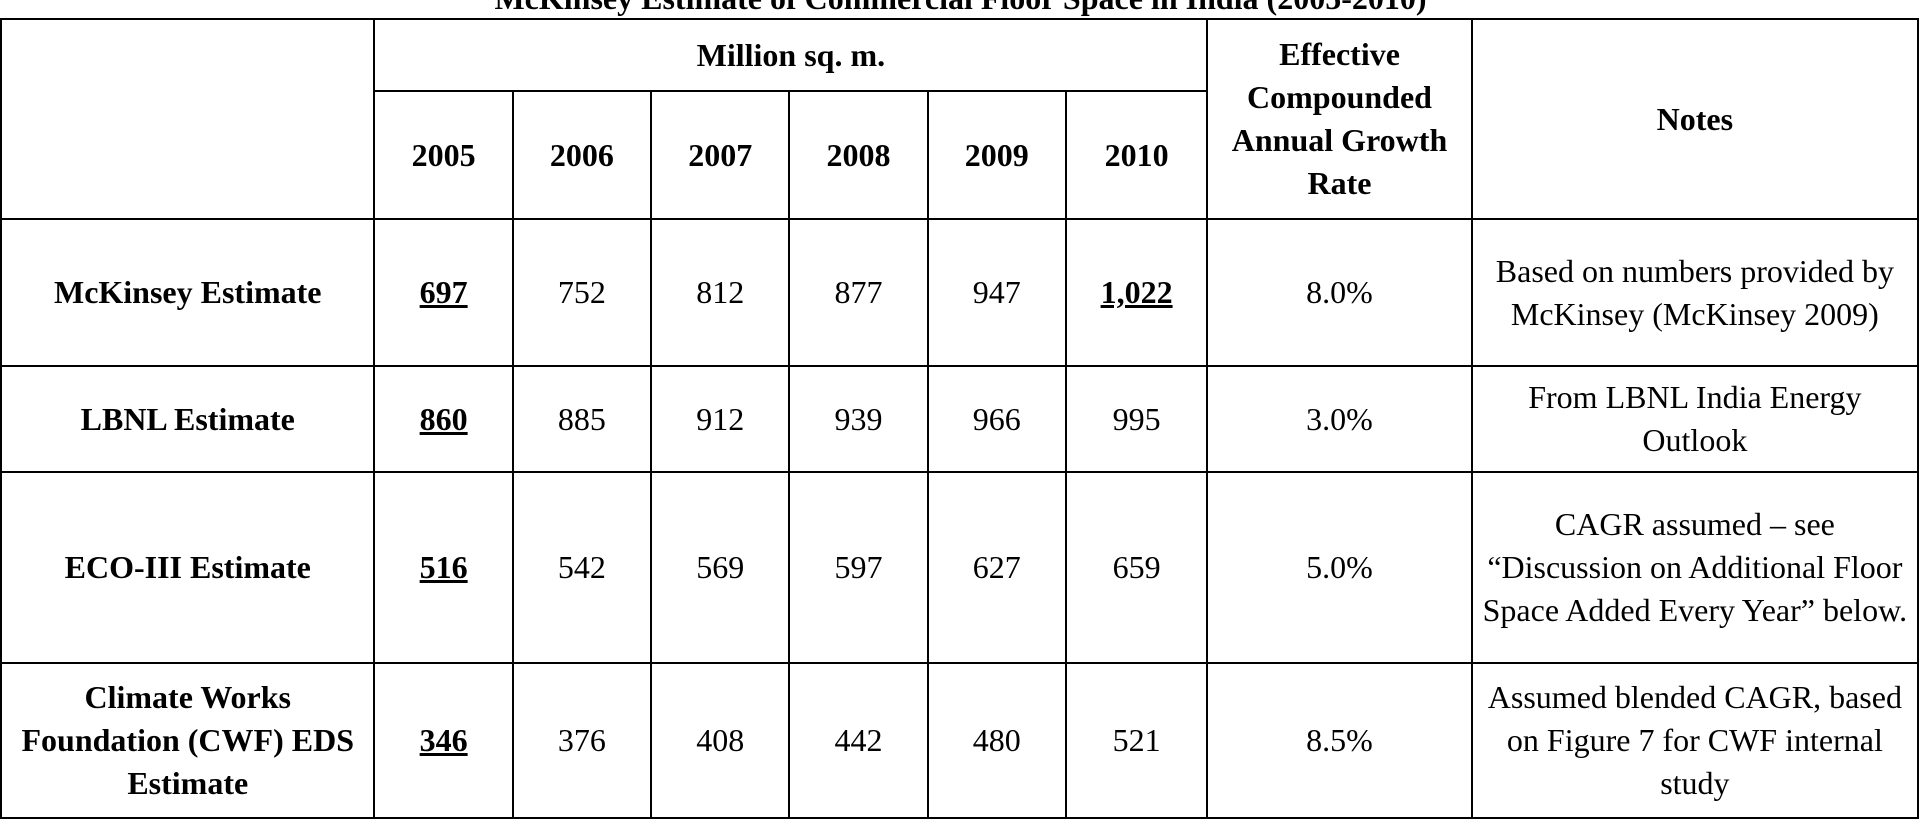 The image size is (1921, 821). I want to click on value-cell: 995, so click(1136, 419).